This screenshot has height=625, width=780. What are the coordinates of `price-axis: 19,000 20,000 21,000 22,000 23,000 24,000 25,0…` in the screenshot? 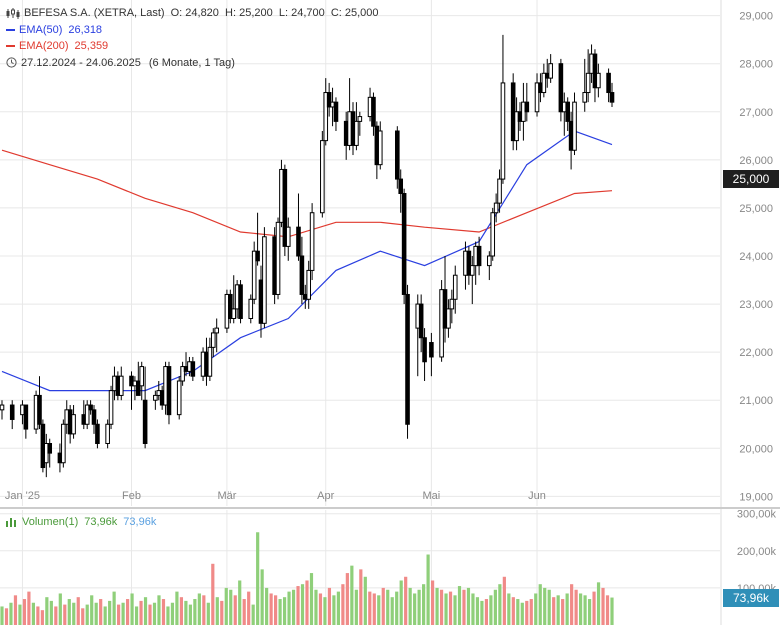 It's located at (756, 257).